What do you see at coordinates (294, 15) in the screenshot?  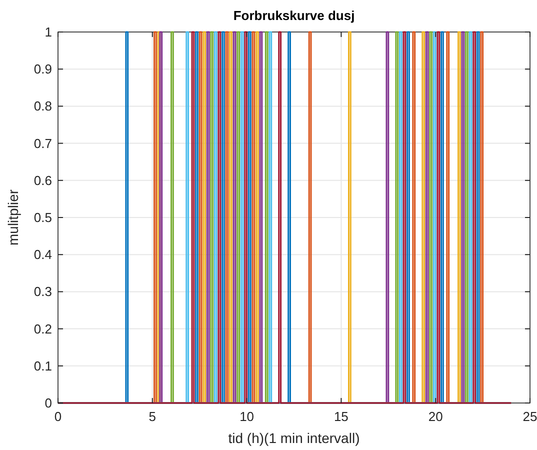 I see `chart-title: Forbrukskurve dusj` at bounding box center [294, 15].